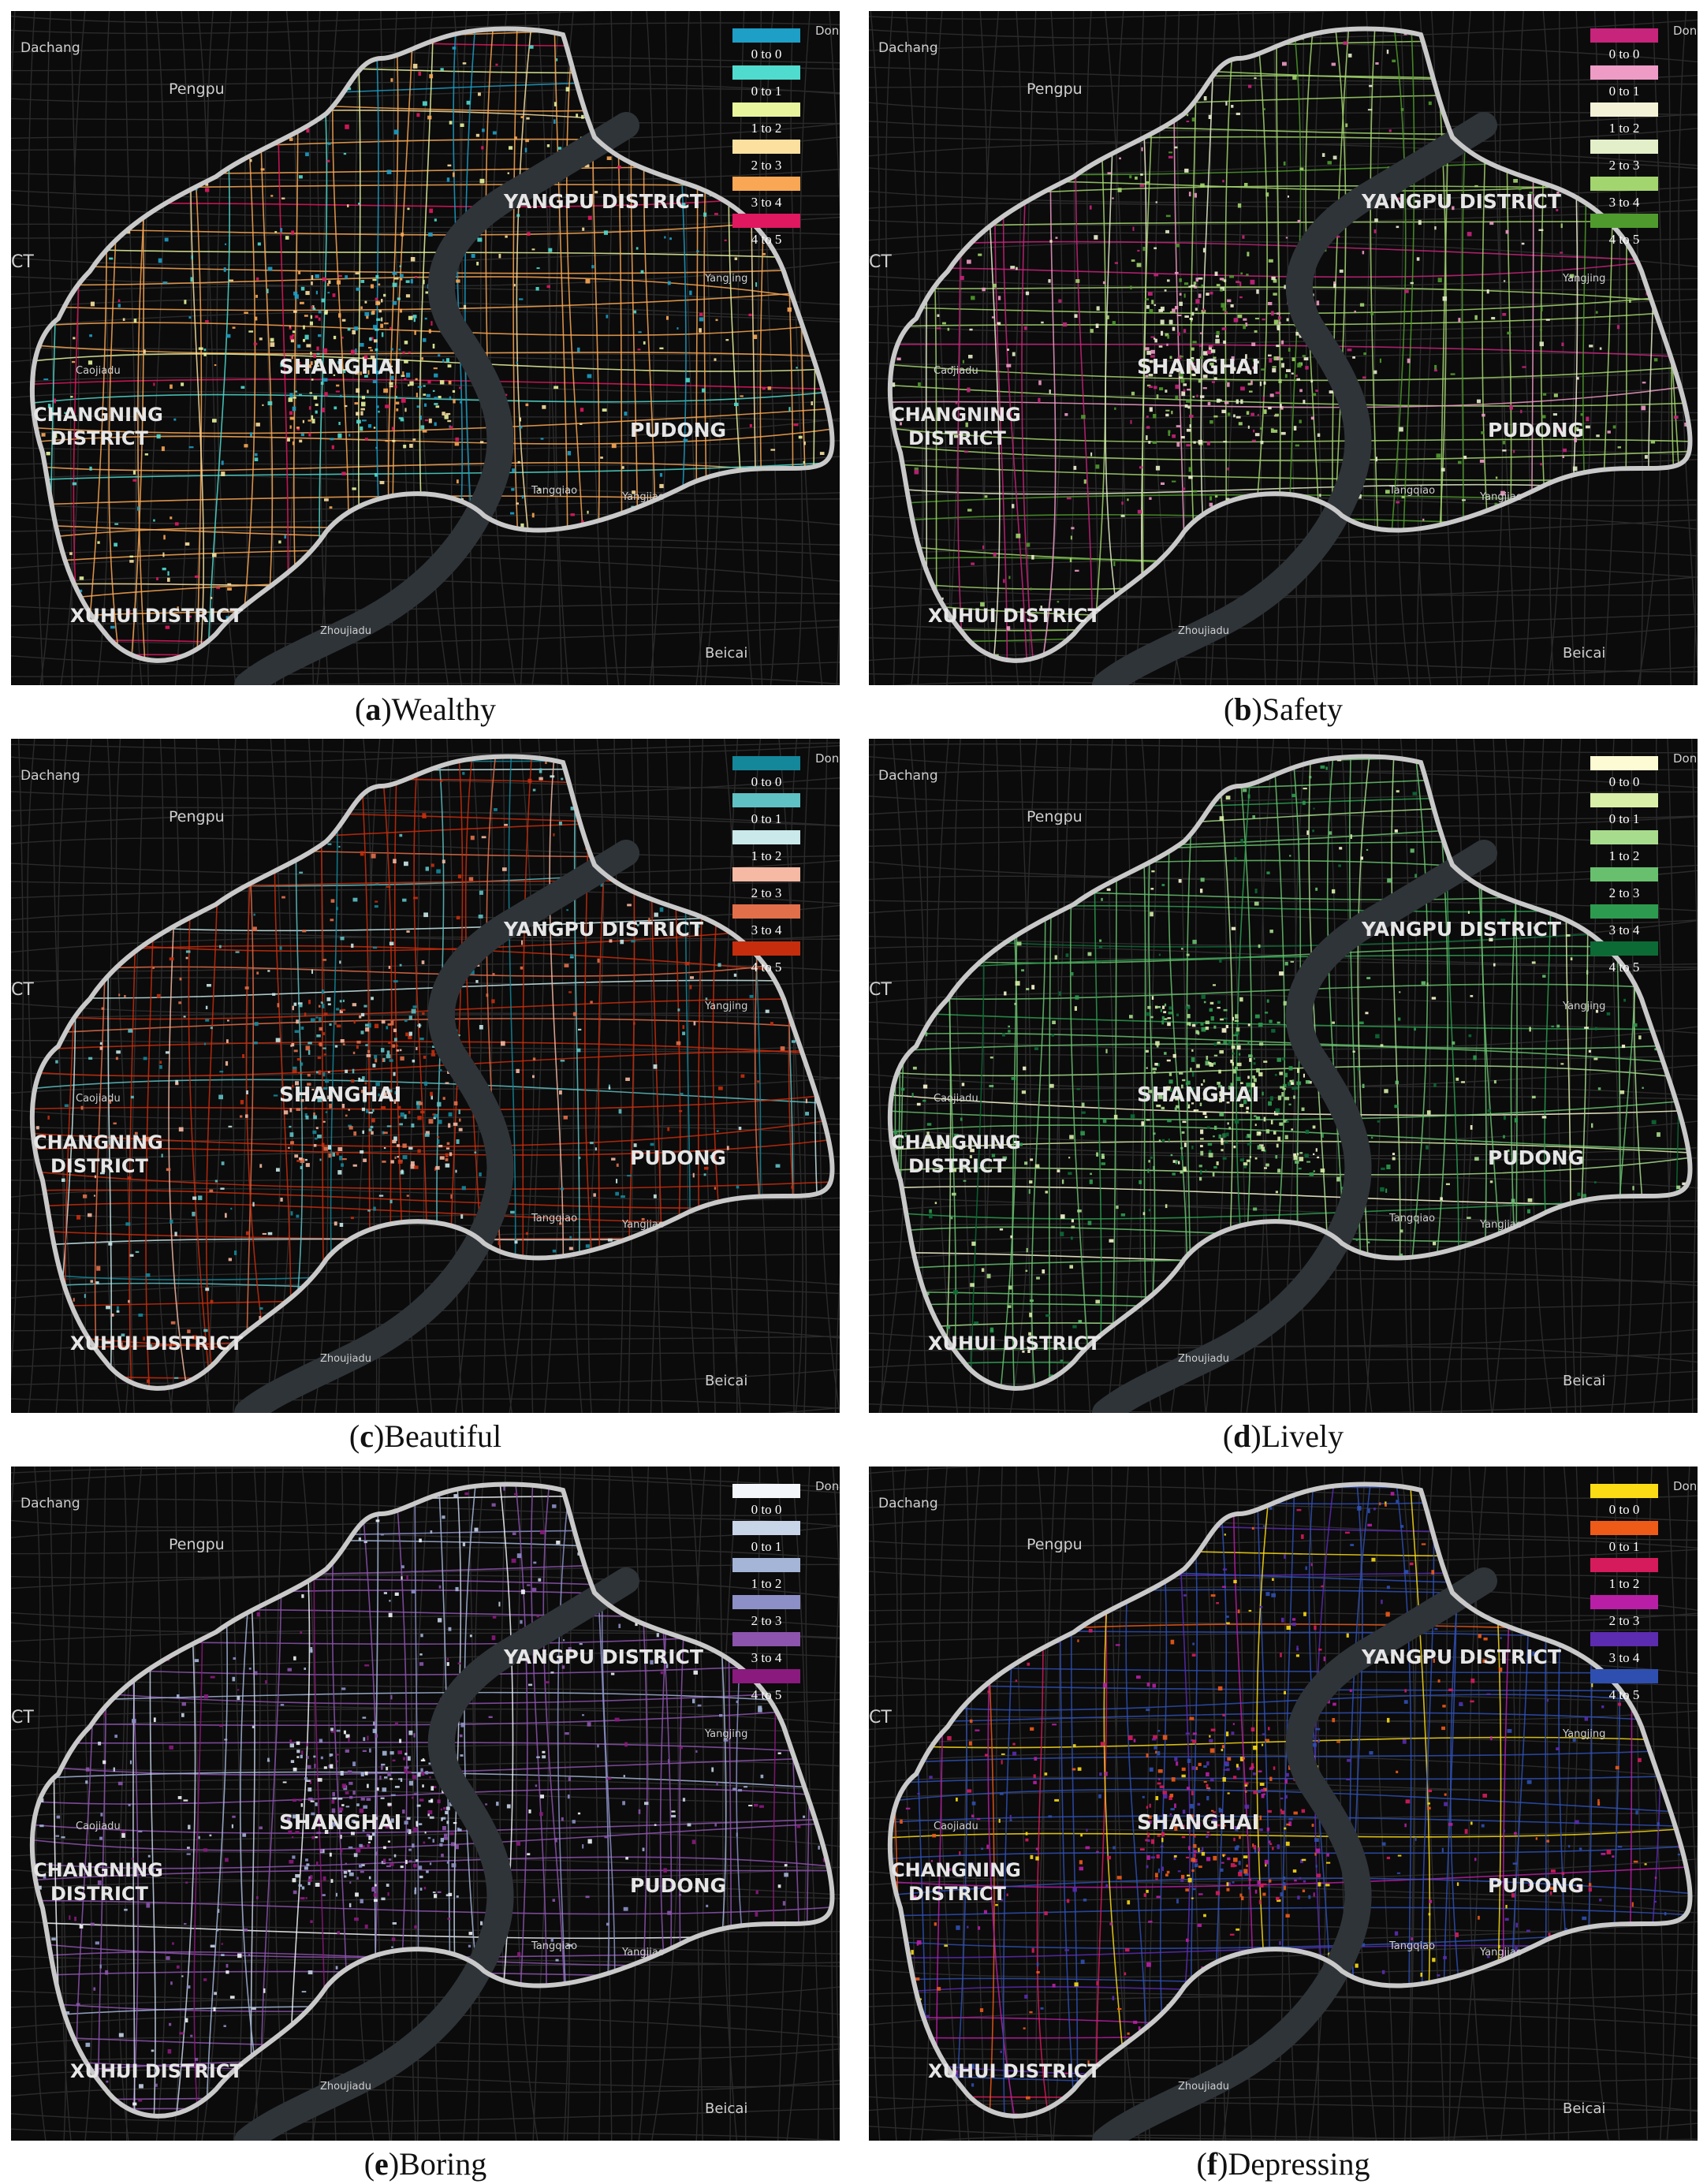  I want to click on caption-title: Depressing, so click(1299, 2164).